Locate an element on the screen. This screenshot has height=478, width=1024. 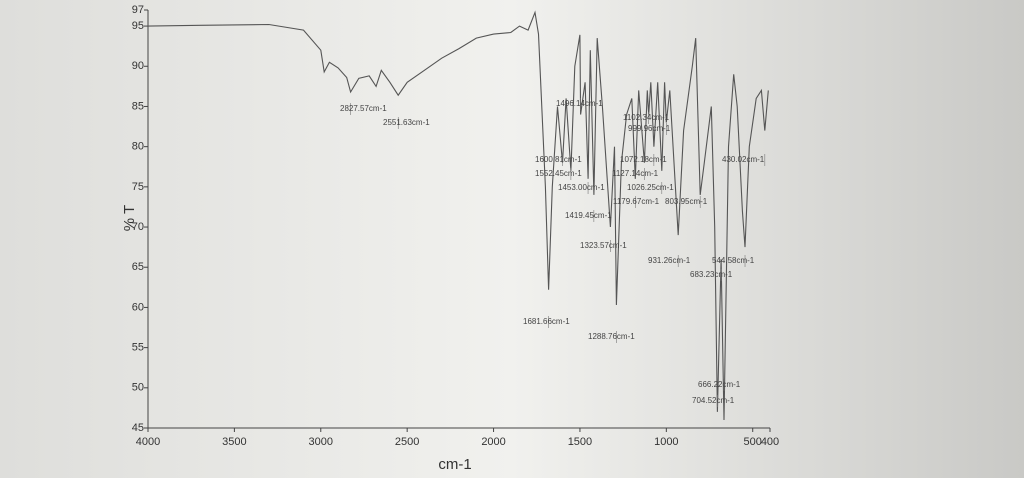
y-tick-label: 55 is located at coordinates (138, 348).